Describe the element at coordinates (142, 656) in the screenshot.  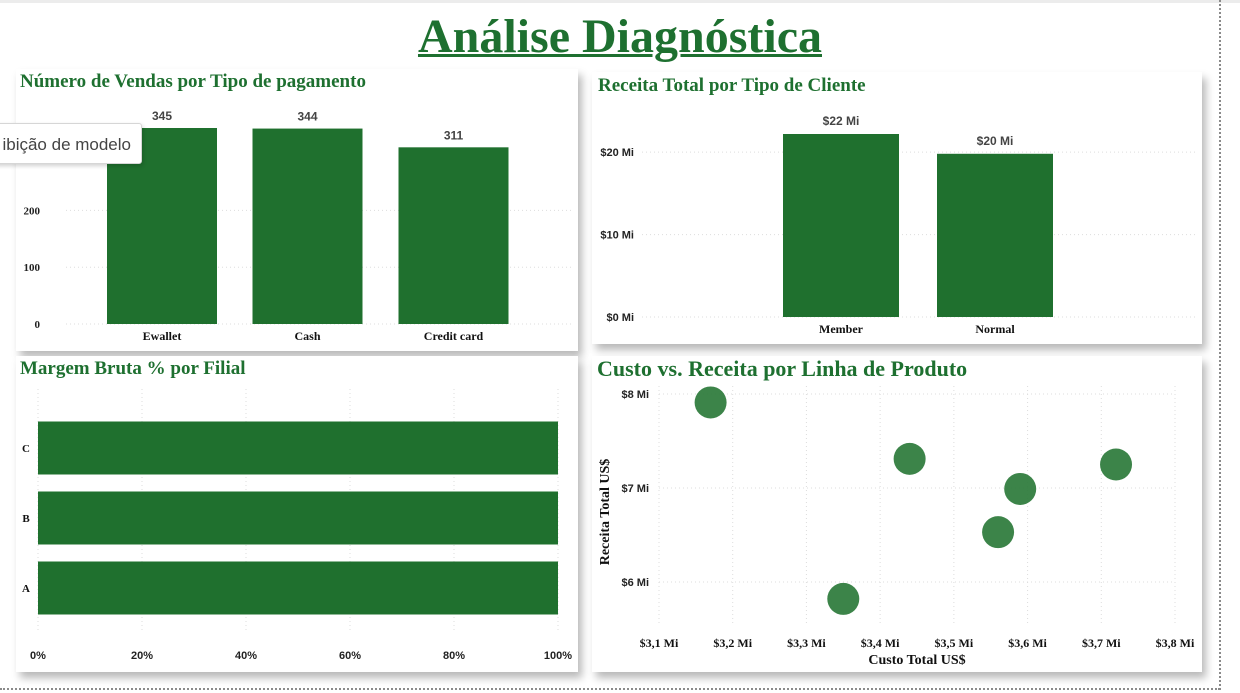
I see `x-tick-label: 20%` at that location.